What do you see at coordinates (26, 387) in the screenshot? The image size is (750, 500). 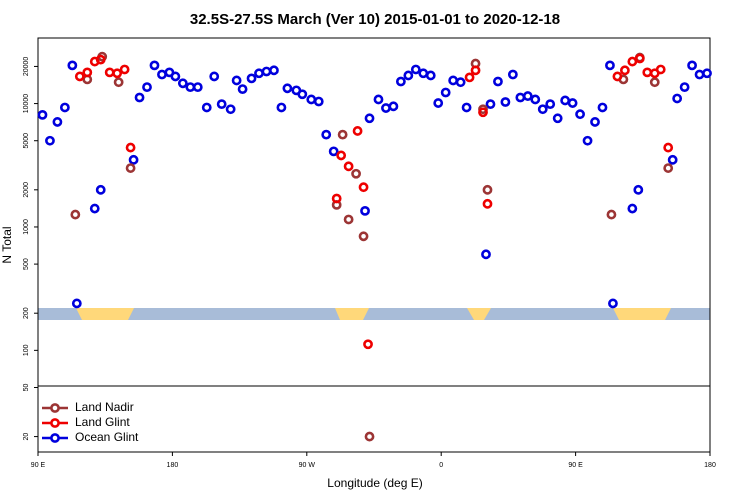 I see `y-tick-label: 50` at bounding box center [26, 387].